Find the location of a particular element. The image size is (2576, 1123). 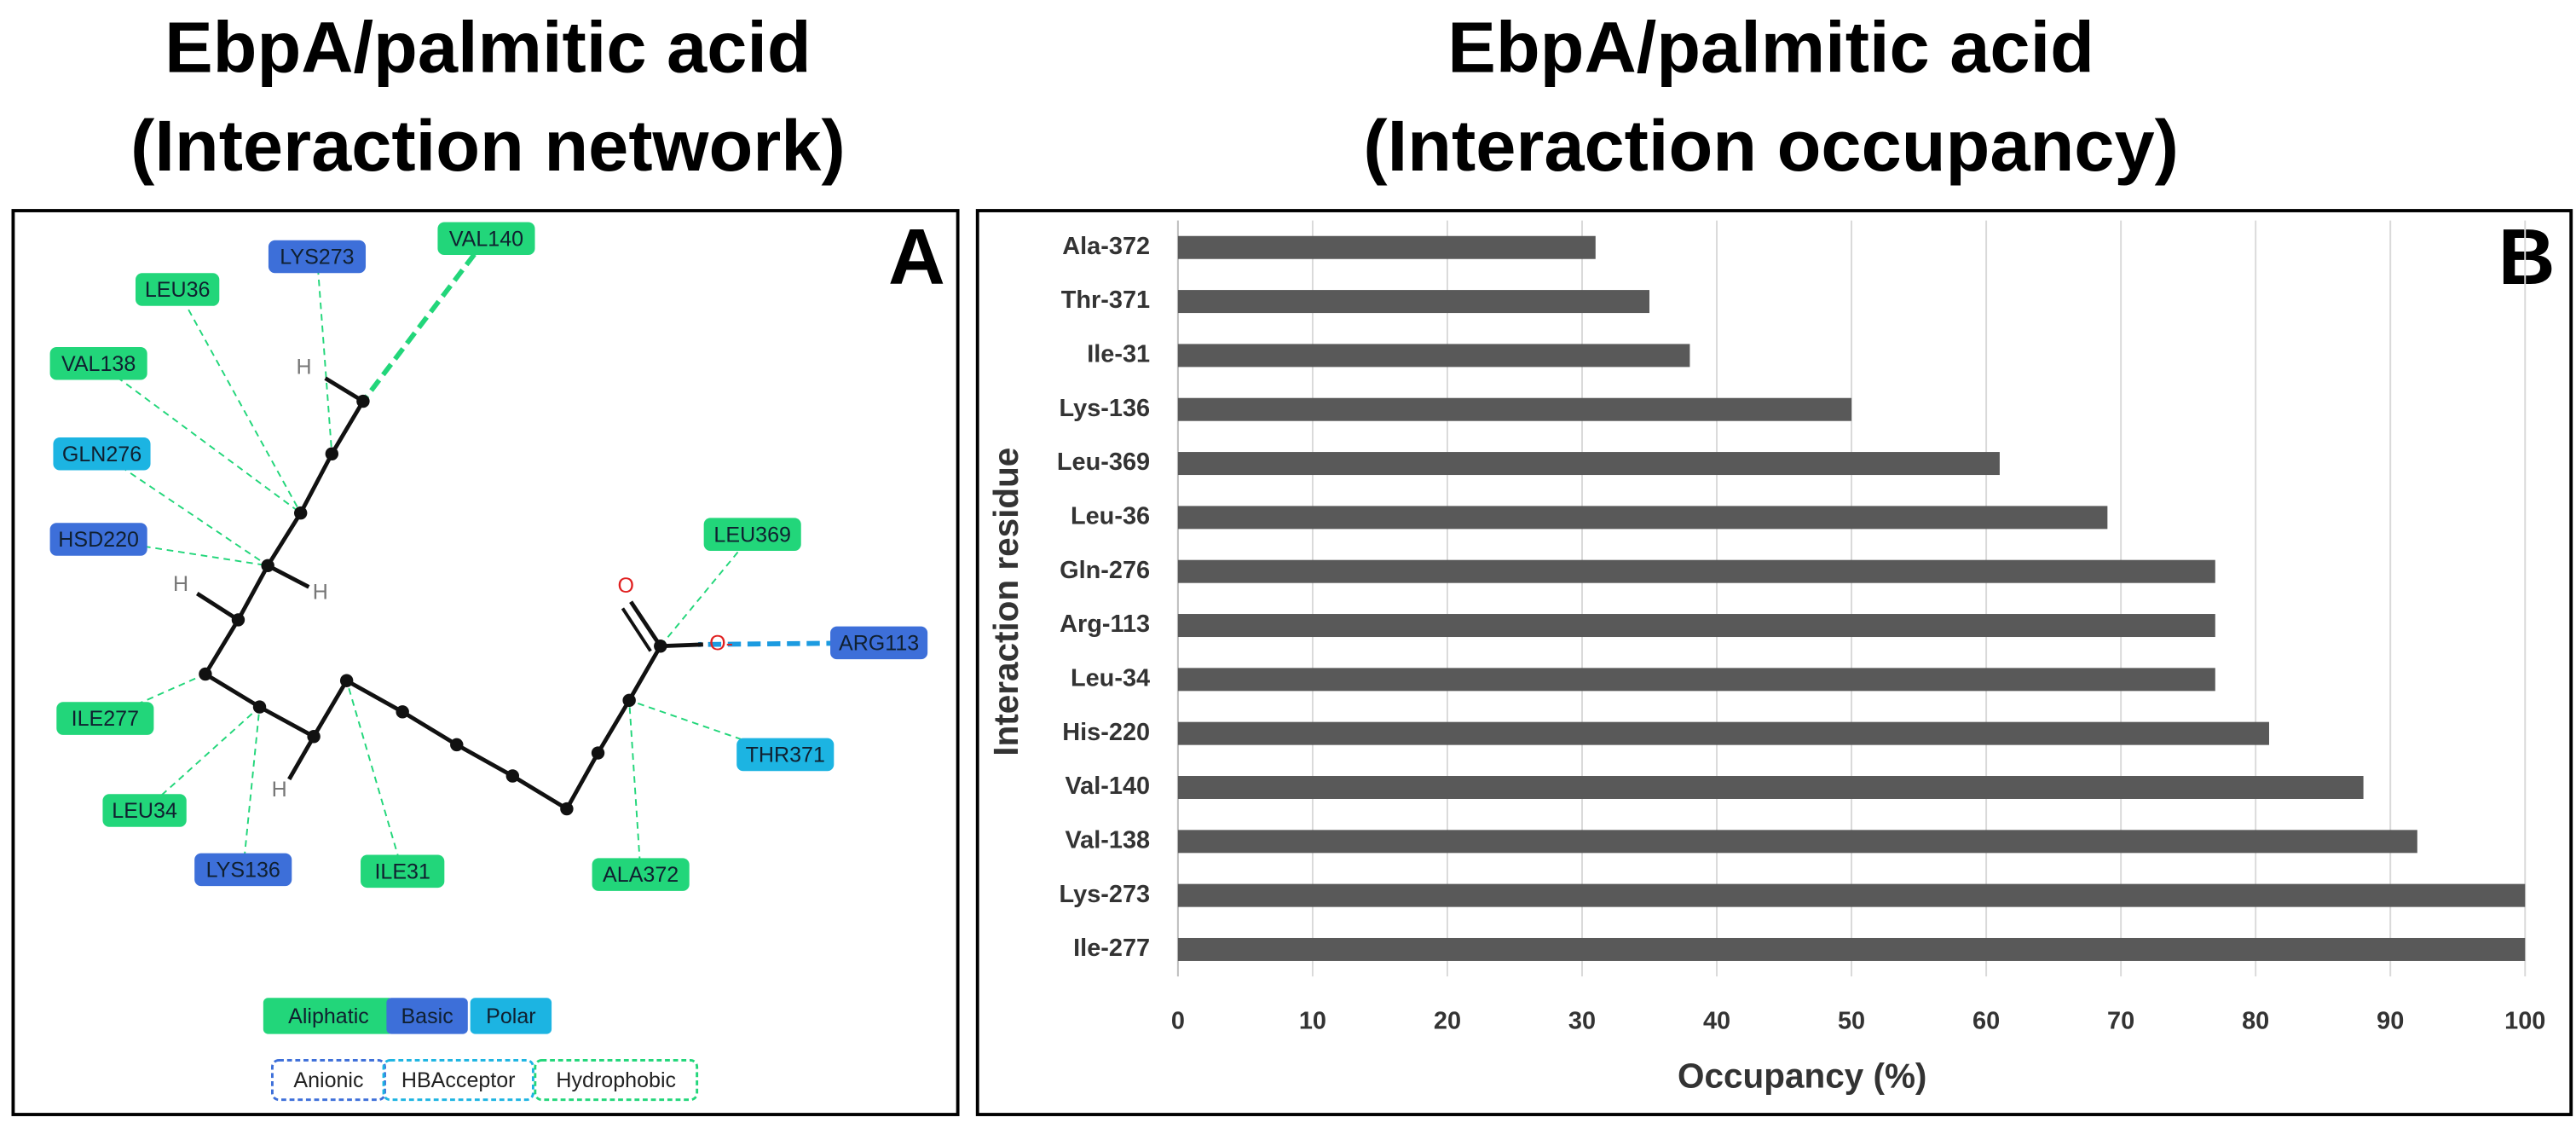

atom-label: O is located at coordinates (626, 586).